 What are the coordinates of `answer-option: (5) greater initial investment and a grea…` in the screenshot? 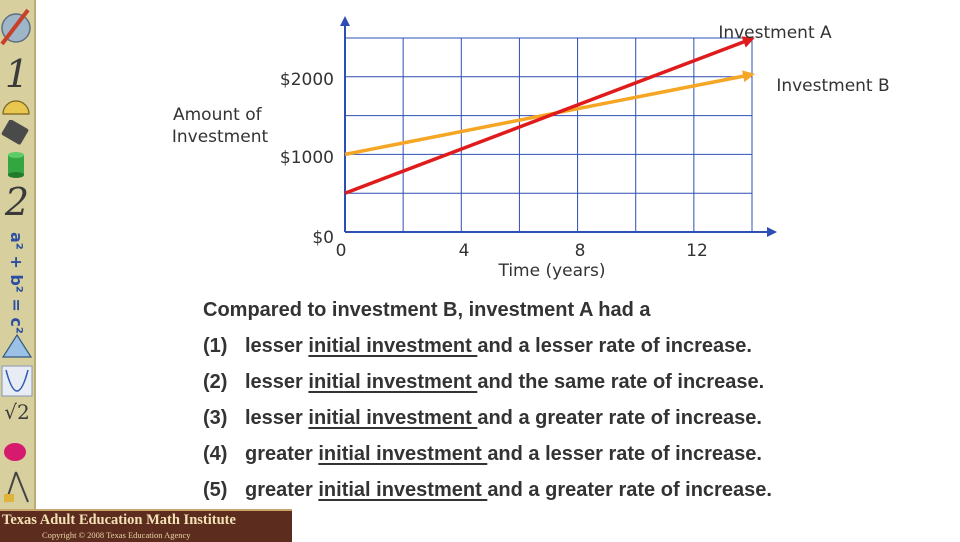 It's located at (573, 490).